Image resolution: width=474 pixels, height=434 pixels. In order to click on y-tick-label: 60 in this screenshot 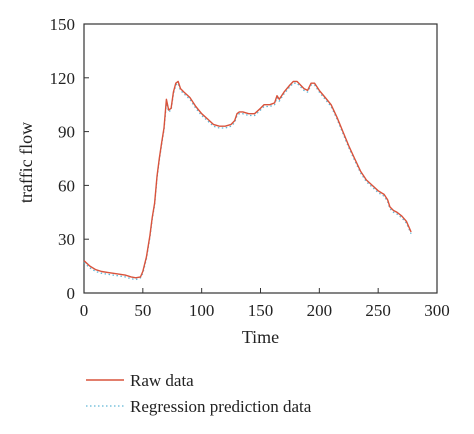, I will do `click(66, 185)`.